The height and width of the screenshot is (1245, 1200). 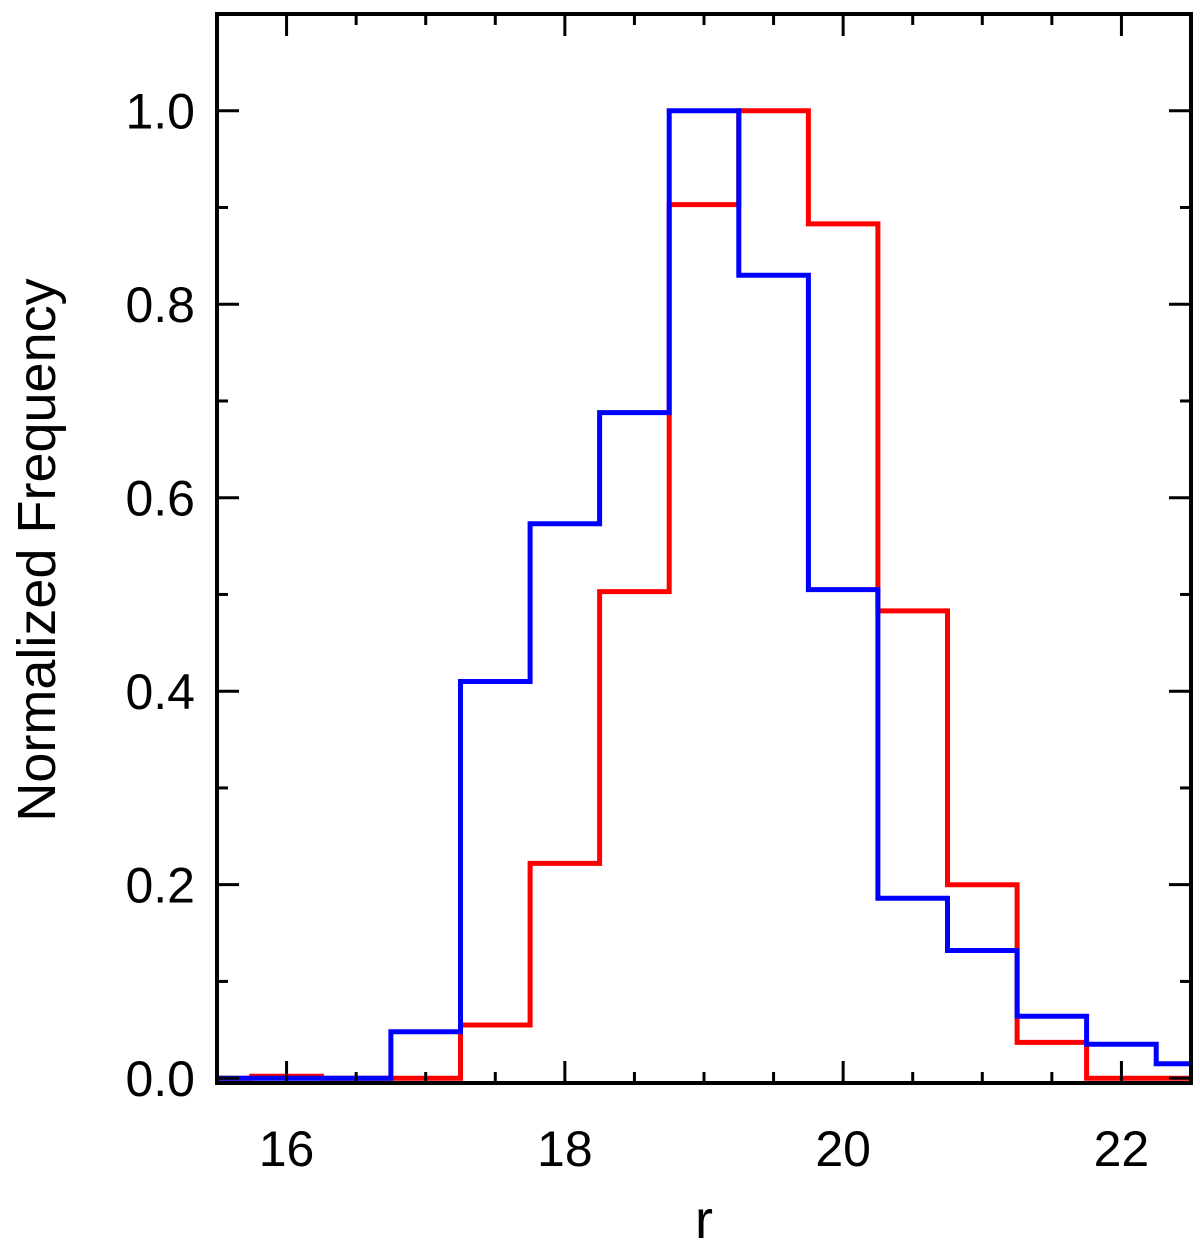 What do you see at coordinates (287, 1149) in the screenshot?
I see `x-tick-label: 16` at bounding box center [287, 1149].